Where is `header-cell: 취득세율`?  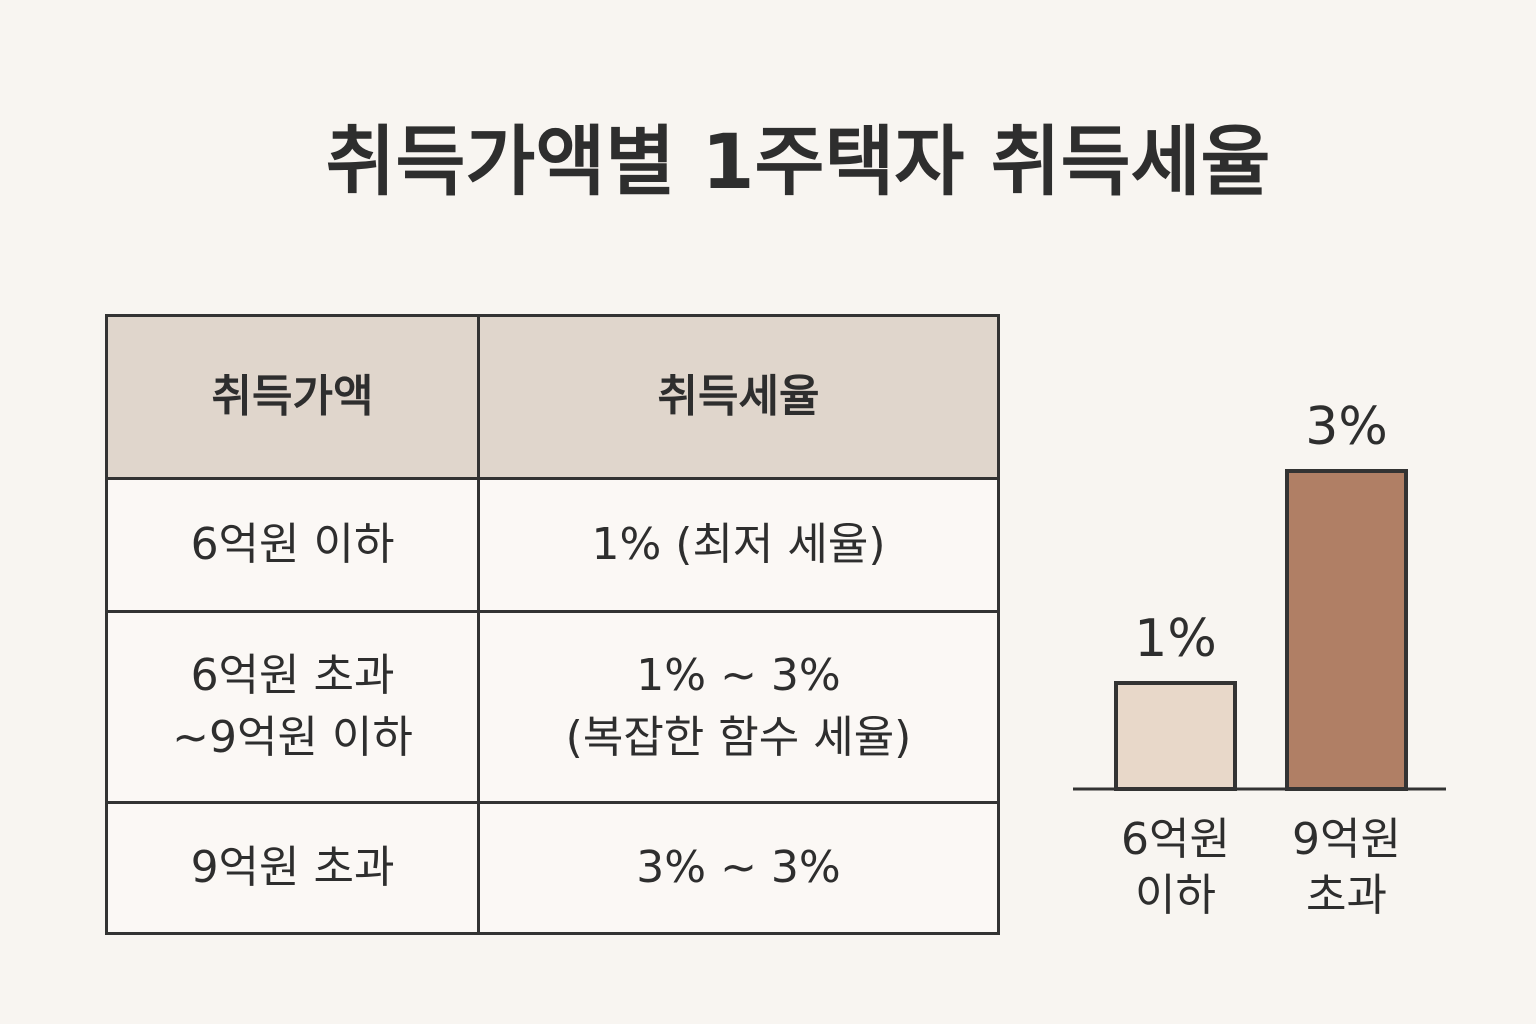 header-cell: 취득세율 is located at coordinates (738, 397).